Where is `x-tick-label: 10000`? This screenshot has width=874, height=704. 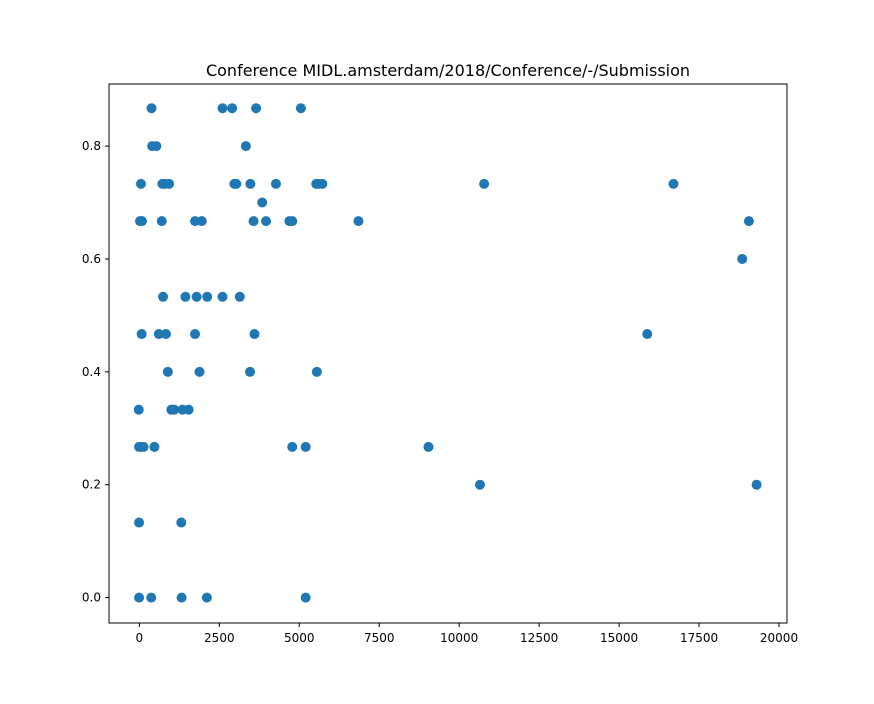
x-tick-label: 10000 is located at coordinates (459, 638).